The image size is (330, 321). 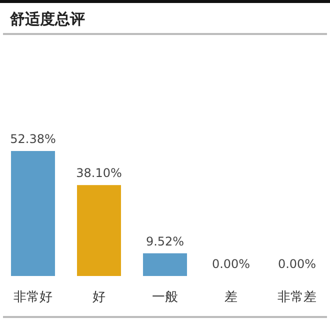 I want to click on data-label: 52.38%, so click(x=33, y=139).